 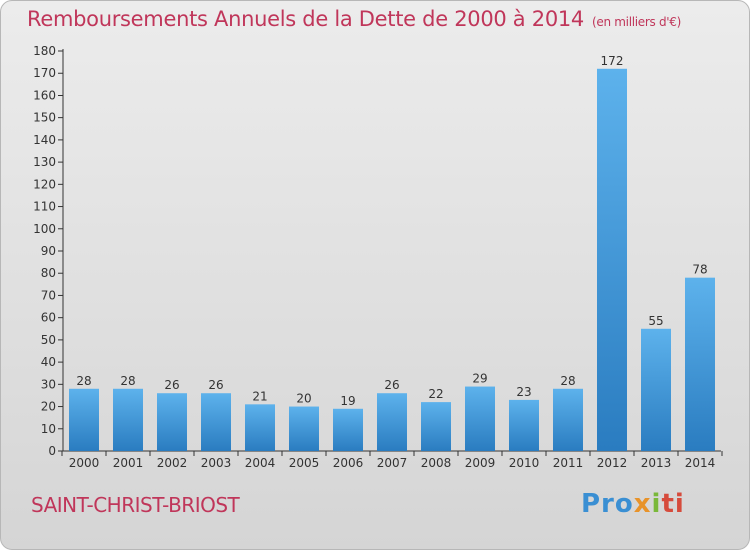 What do you see at coordinates (44, 207) in the screenshot?
I see `y-tick-label: 110` at bounding box center [44, 207].